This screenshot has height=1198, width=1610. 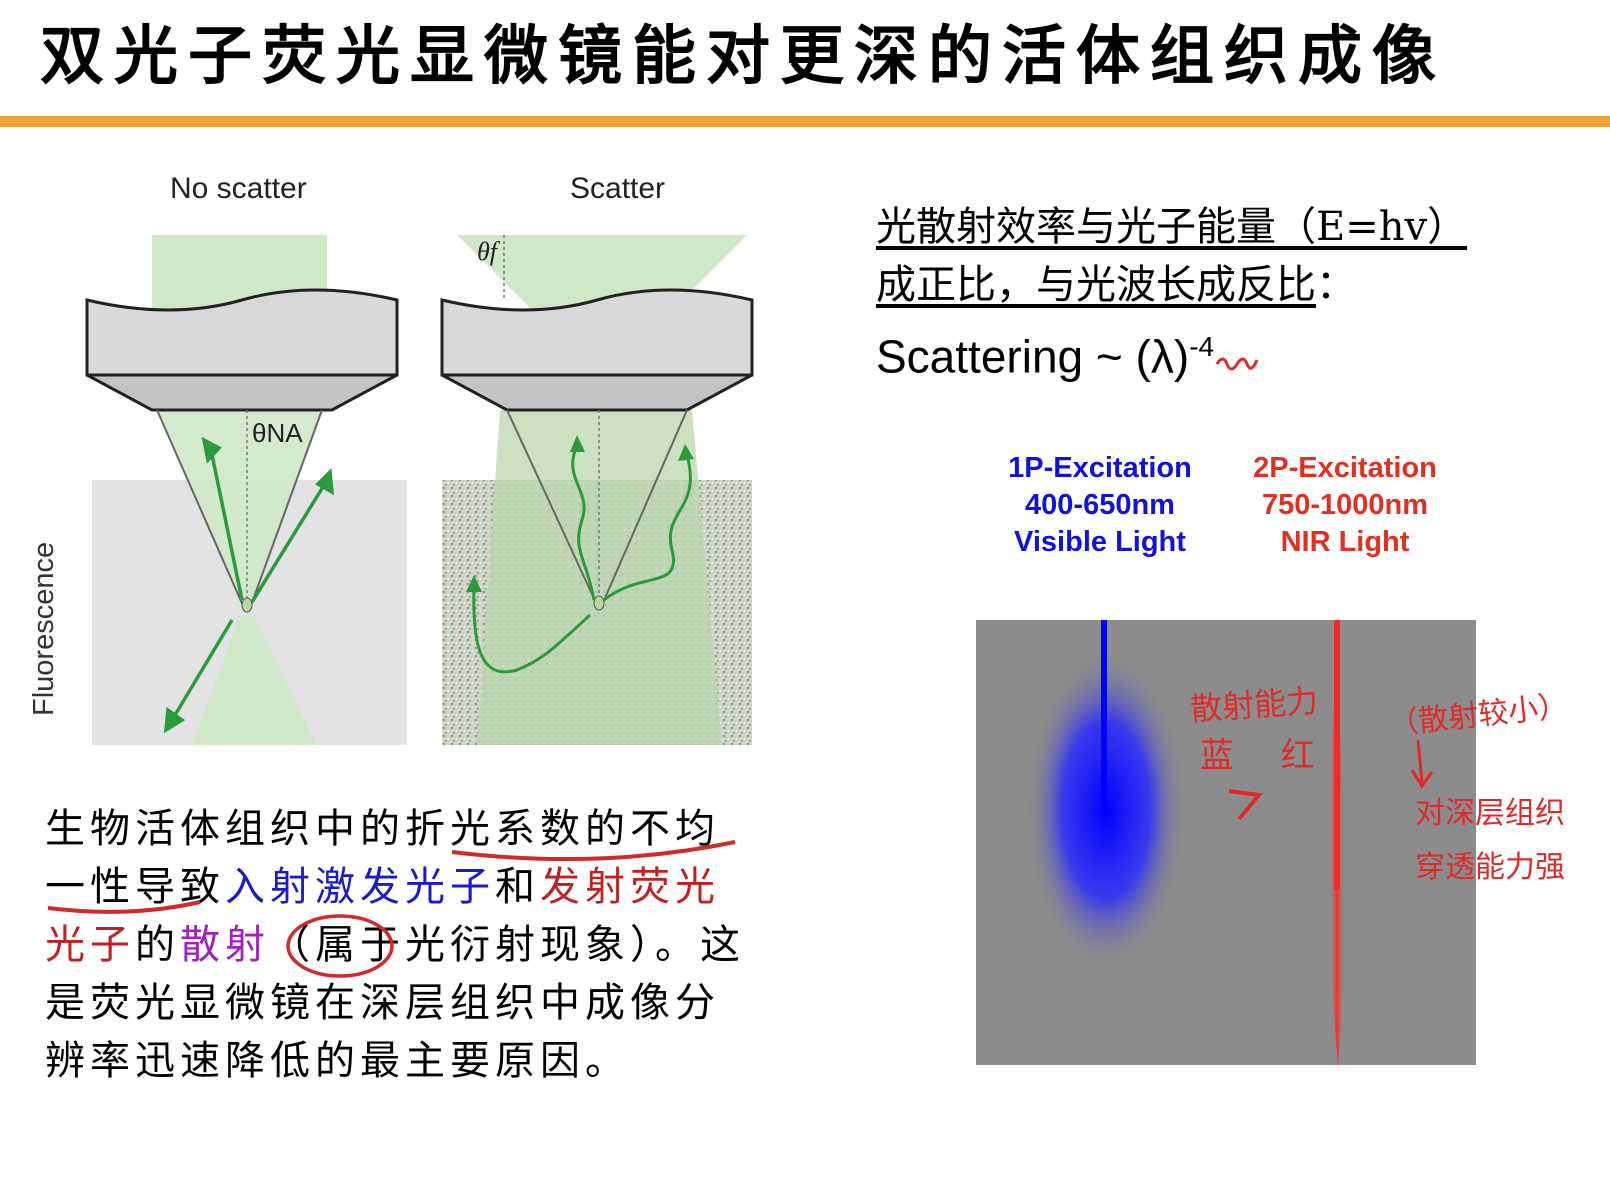 I want to click on para-part-7: 和, so click(x=517, y=887).